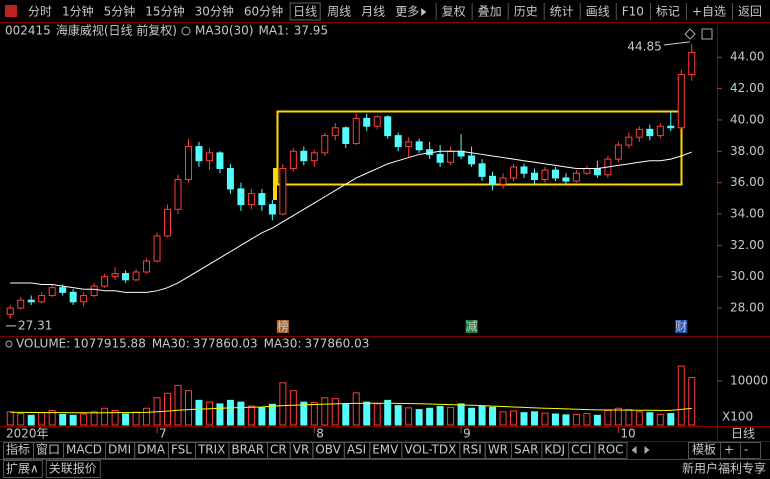 The image size is (770, 479). I want to click on template-tab: 模板, so click(704, 450).